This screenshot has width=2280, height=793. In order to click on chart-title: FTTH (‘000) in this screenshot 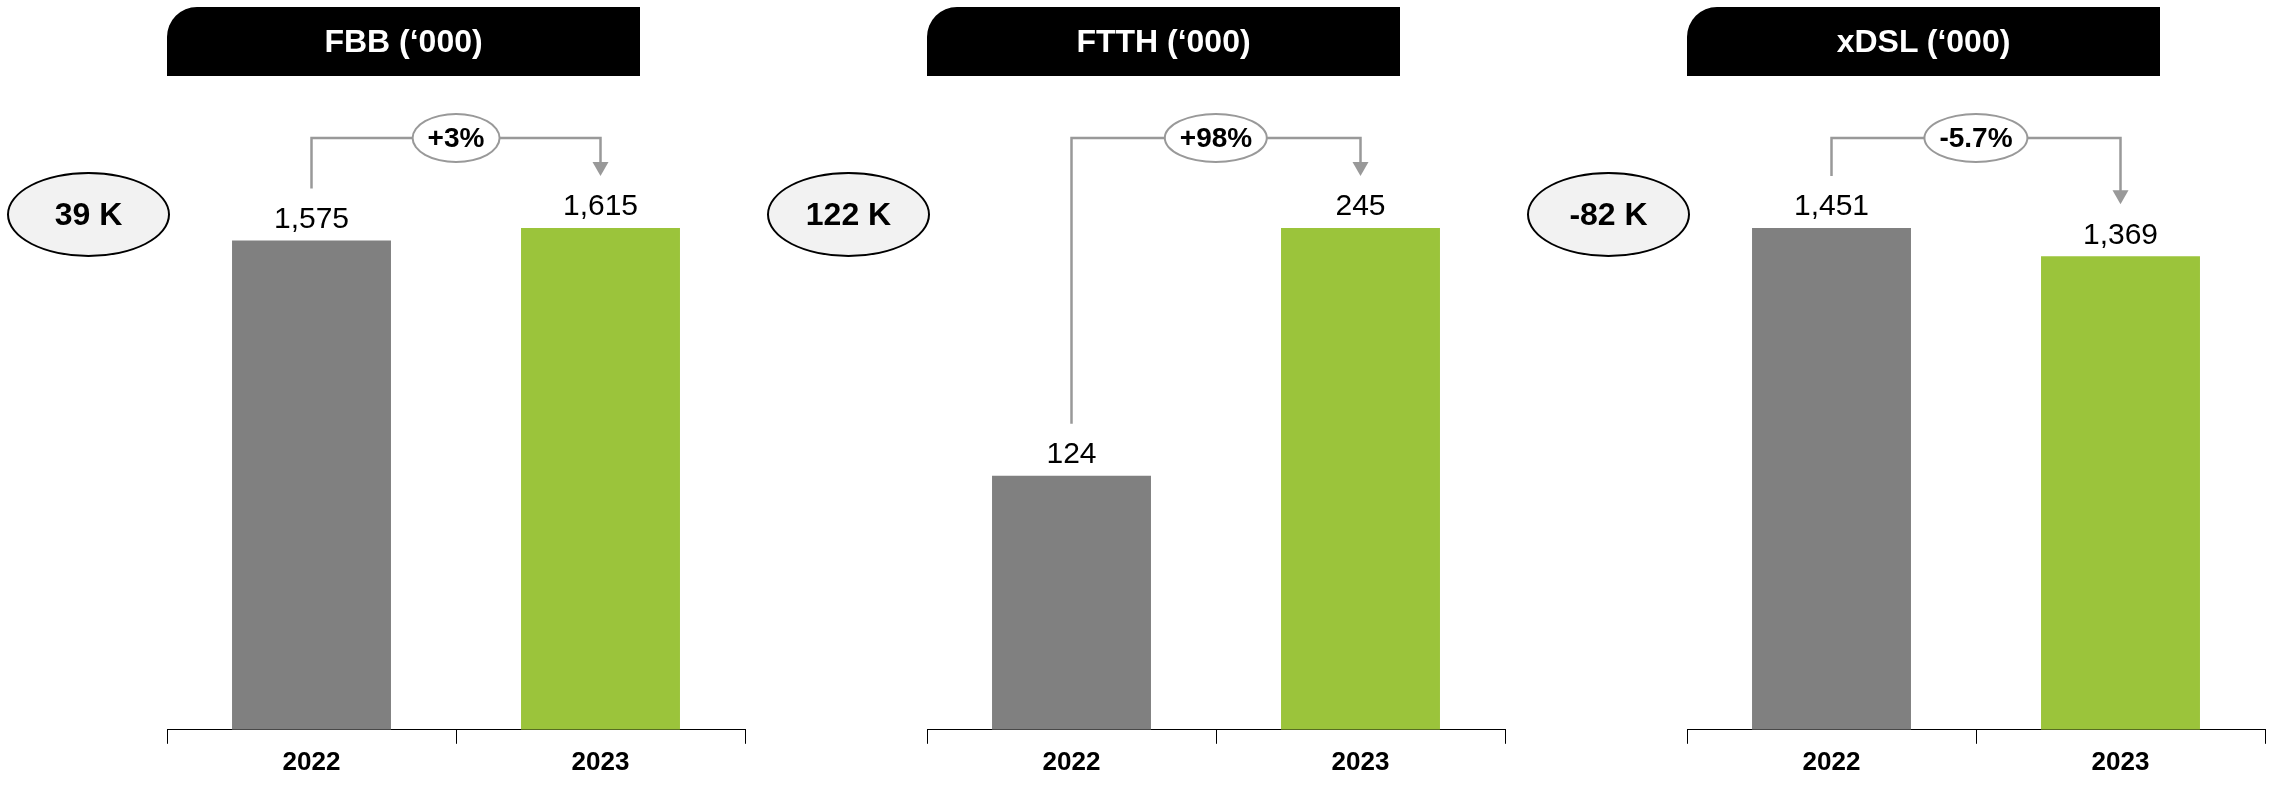, I will do `click(1163, 41)`.